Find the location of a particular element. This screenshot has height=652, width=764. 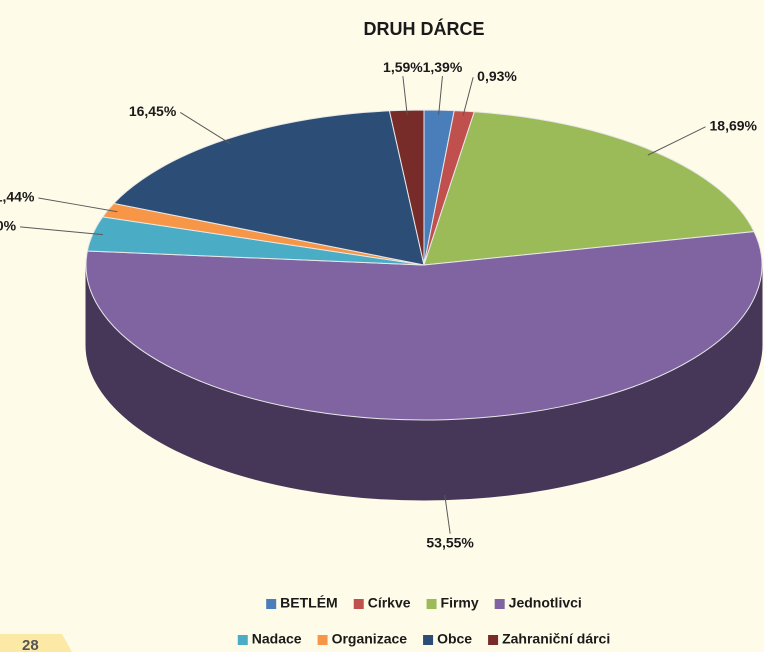

legend-label: Jednotlivci is located at coordinates (545, 603).